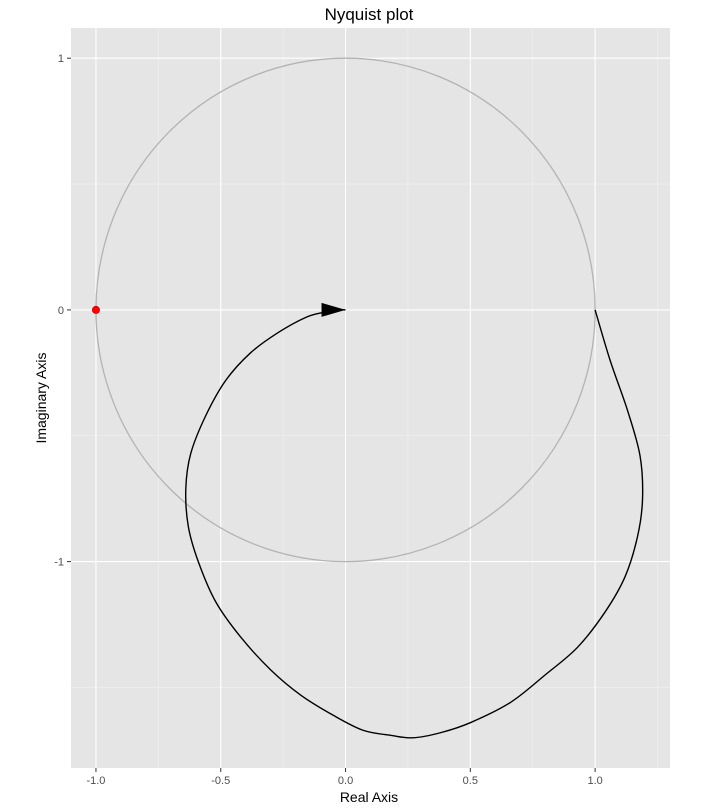  What do you see at coordinates (333, 309) in the screenshot?
I see `direction-arrow` at bounding box center [333, 309].